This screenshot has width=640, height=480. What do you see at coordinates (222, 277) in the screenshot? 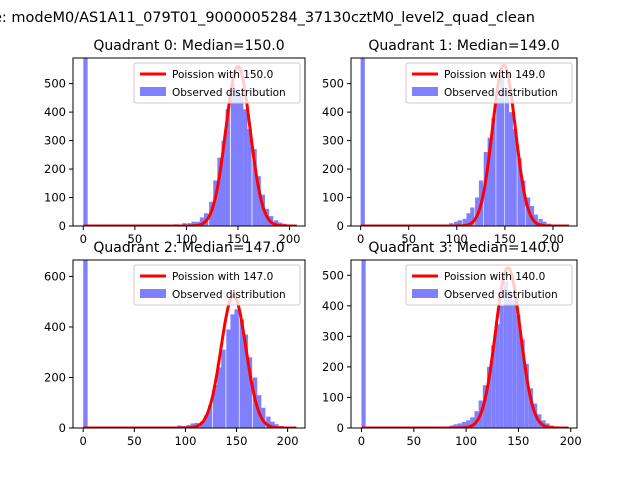
I see `legend-label-poisson: Poission with 147.0` at bounding box center [222, 277].